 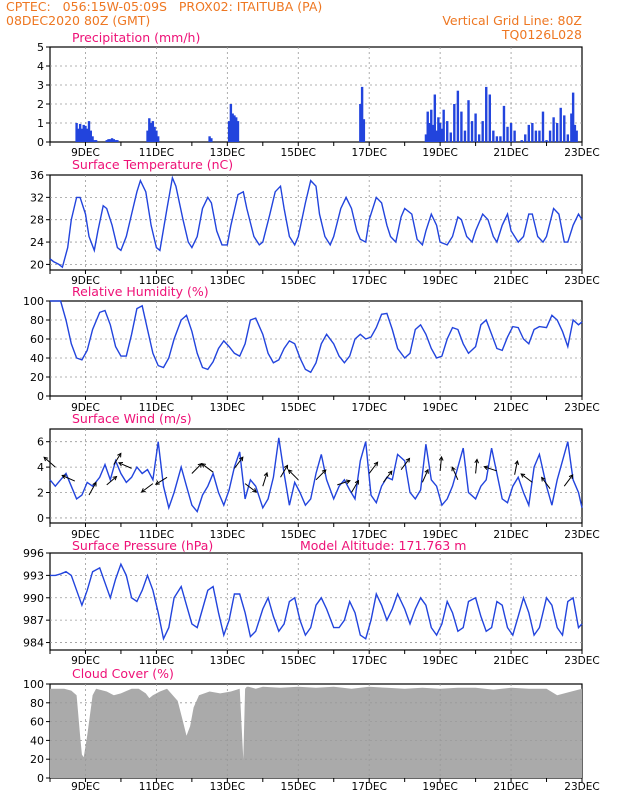 What do you see at coordinates (439, 281) in the screenshot?
I see `temp-xtick-label: 19DEC` at bounding box center [439, 281].